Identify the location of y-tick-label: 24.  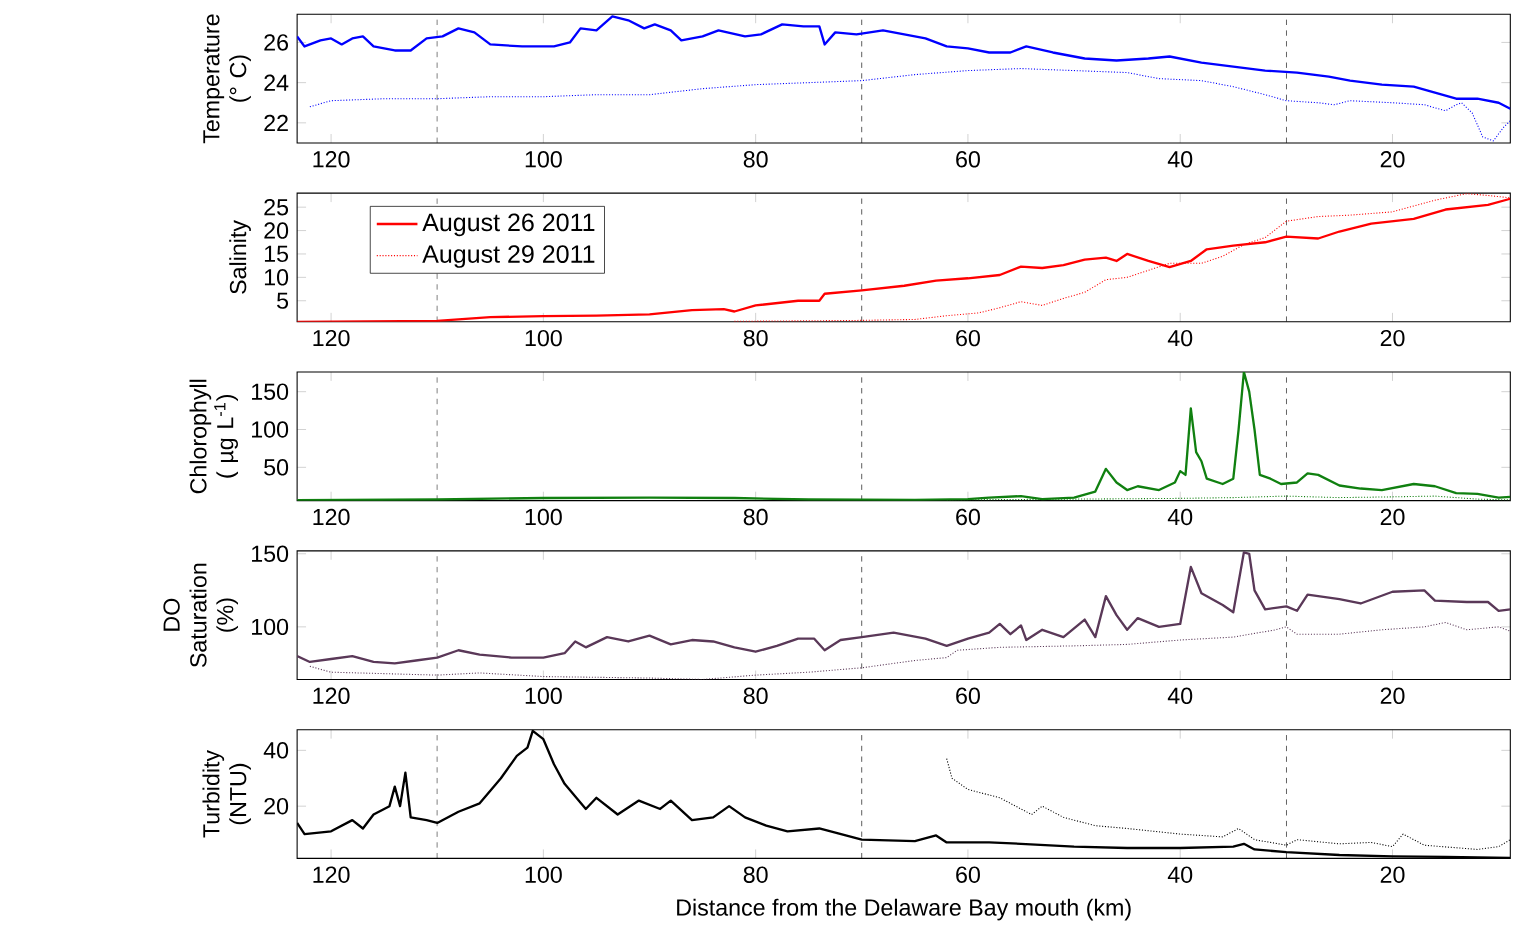
(276, 82).